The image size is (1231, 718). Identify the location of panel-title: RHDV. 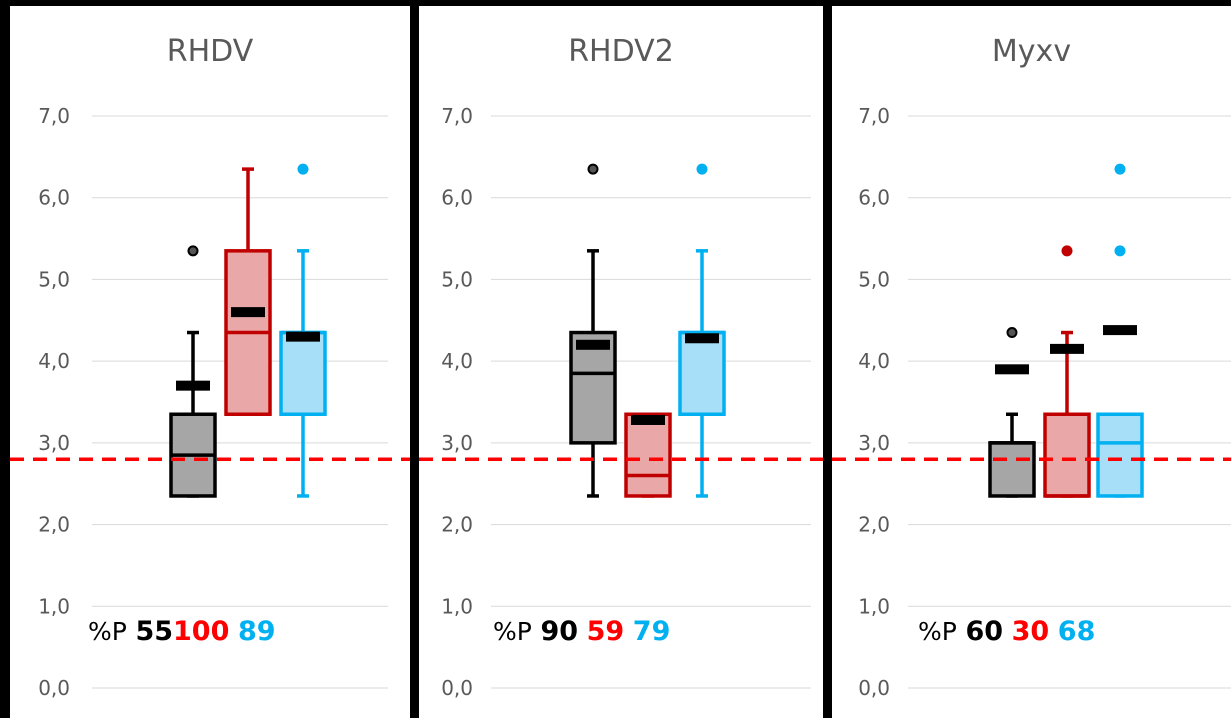
(210, 51).